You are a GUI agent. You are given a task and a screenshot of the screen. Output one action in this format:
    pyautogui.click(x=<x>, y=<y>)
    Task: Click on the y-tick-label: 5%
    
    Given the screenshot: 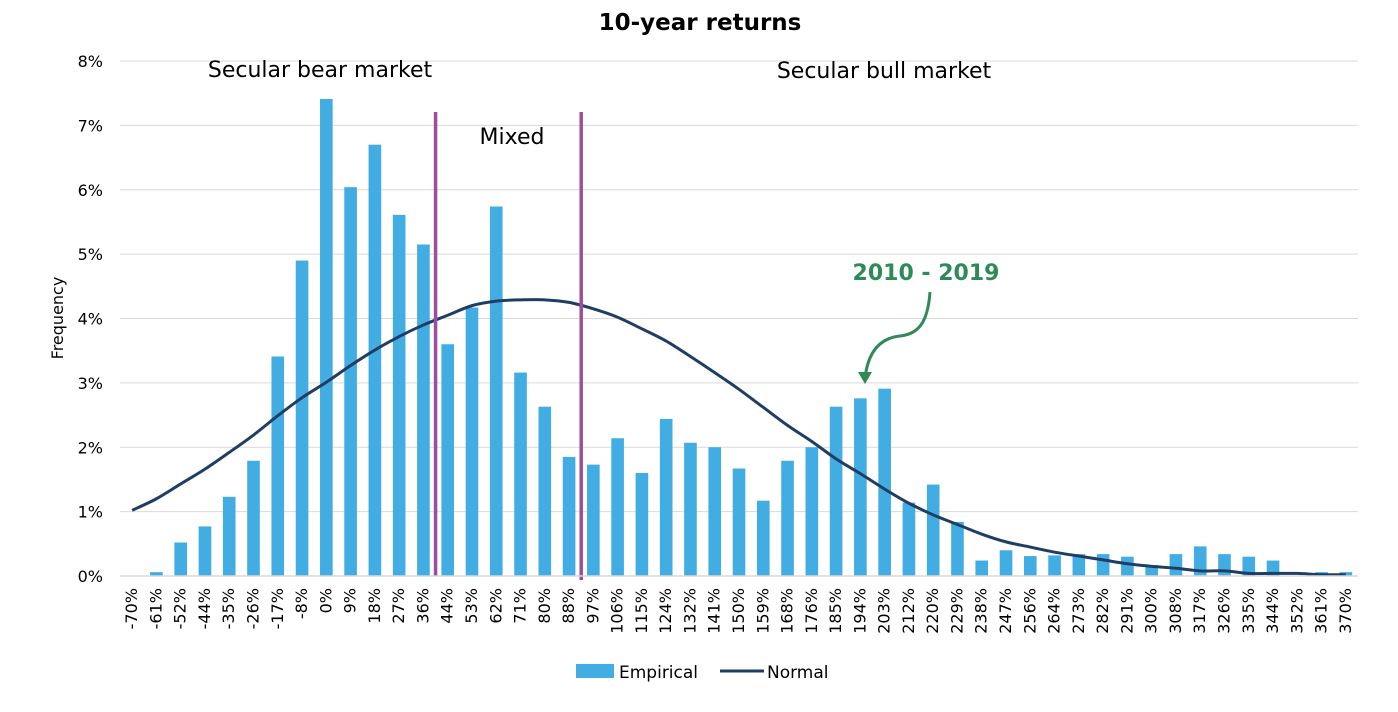 What is the action you would take?
    pyautogui.click(x=90, y=254)
    